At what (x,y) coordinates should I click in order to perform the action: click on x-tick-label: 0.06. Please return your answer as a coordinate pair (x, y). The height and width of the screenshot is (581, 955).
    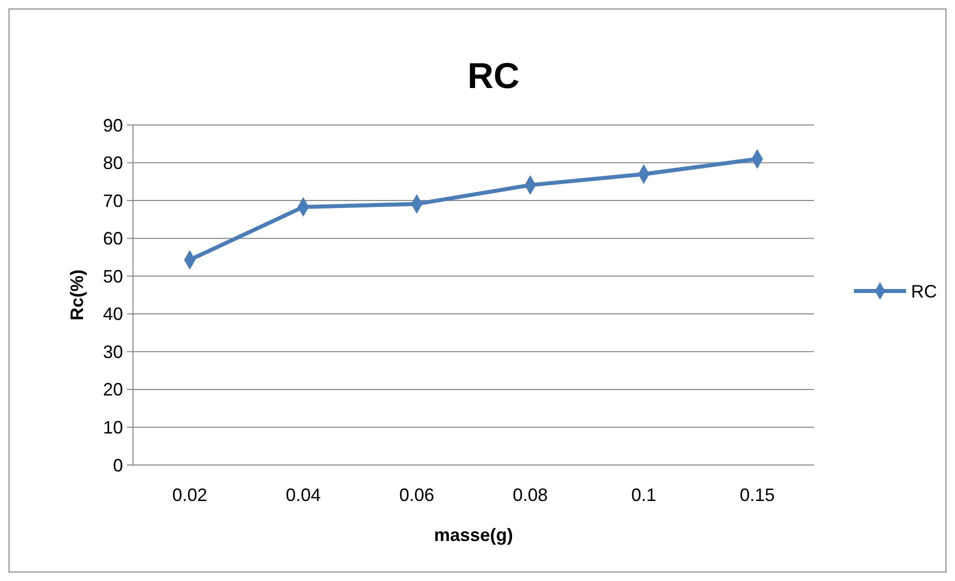
    Looking at the image, I should click on (416, 495).